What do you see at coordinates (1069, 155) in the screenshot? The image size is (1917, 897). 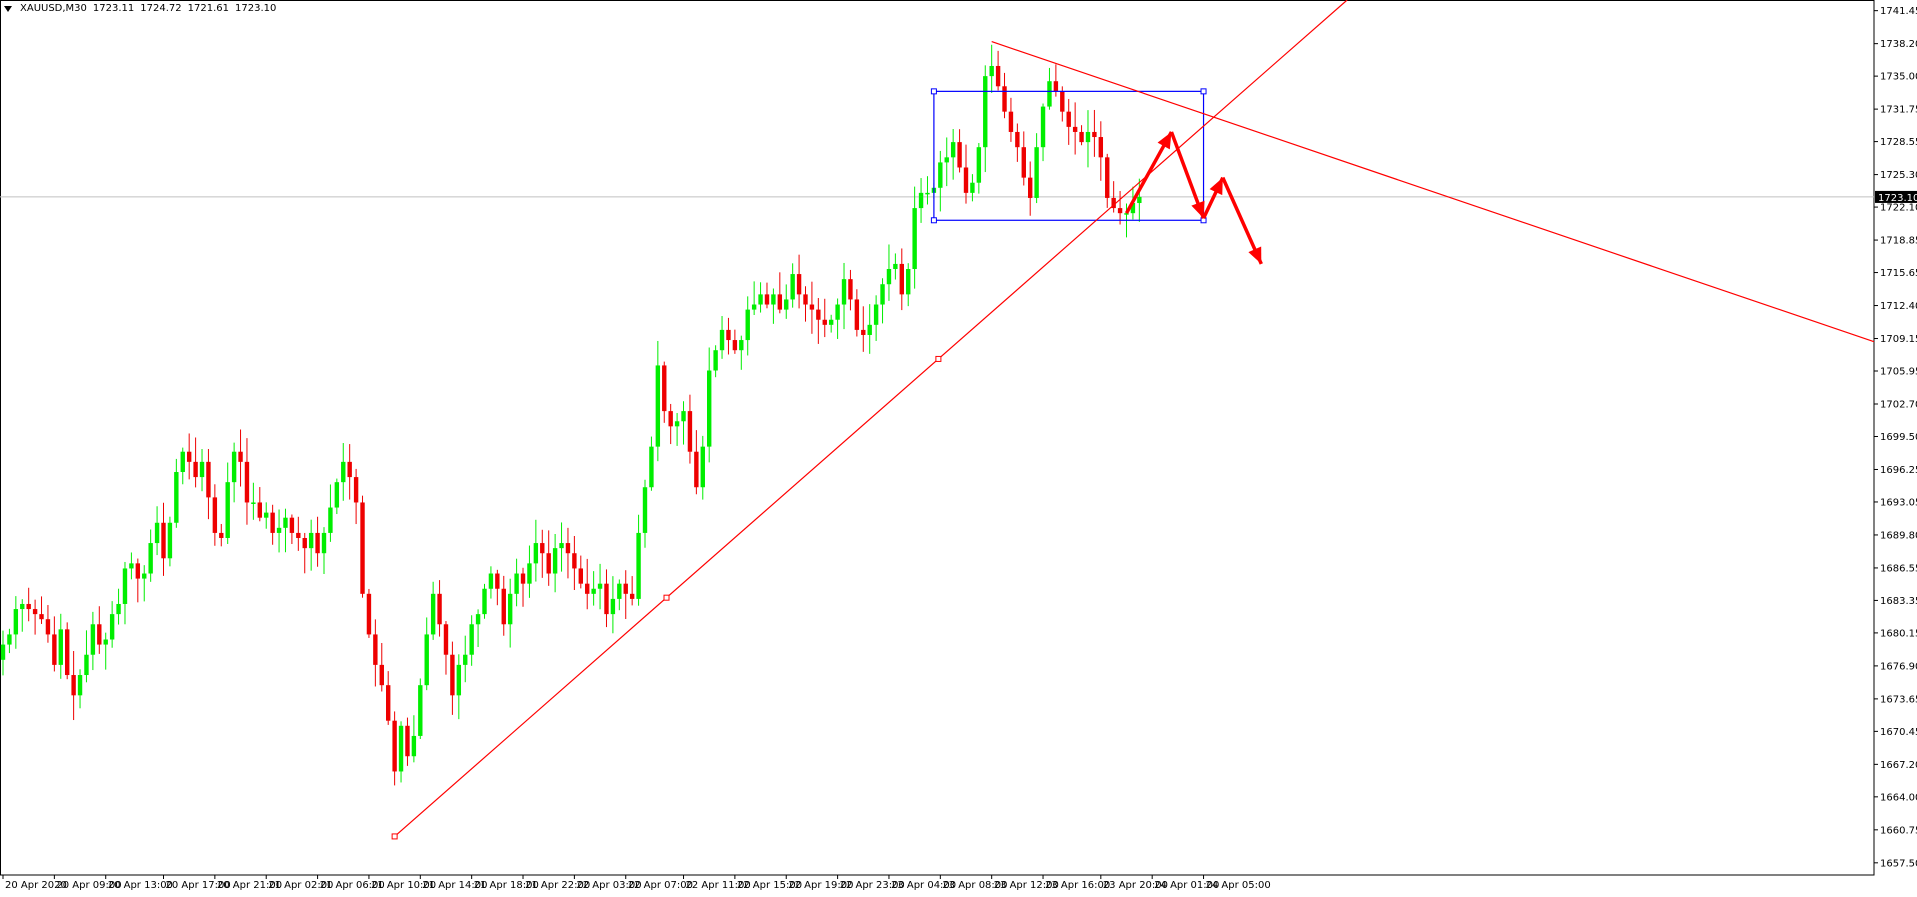 I see `range-rectangle` at bounding box center [1069, 155].